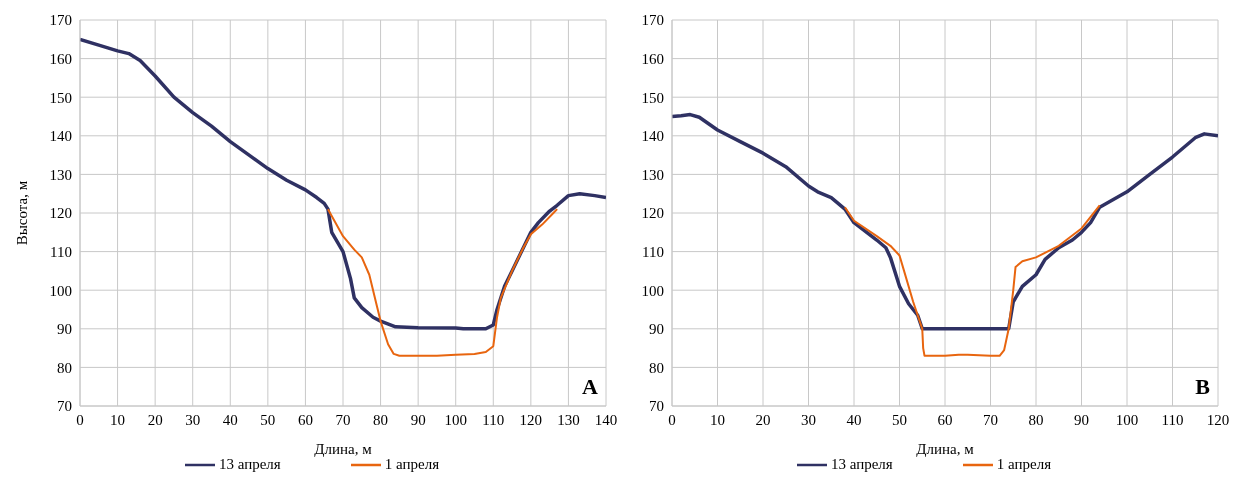  Describe the element at coordinates (590, 387) in the screenshot. I see `annotation: A` at that location.